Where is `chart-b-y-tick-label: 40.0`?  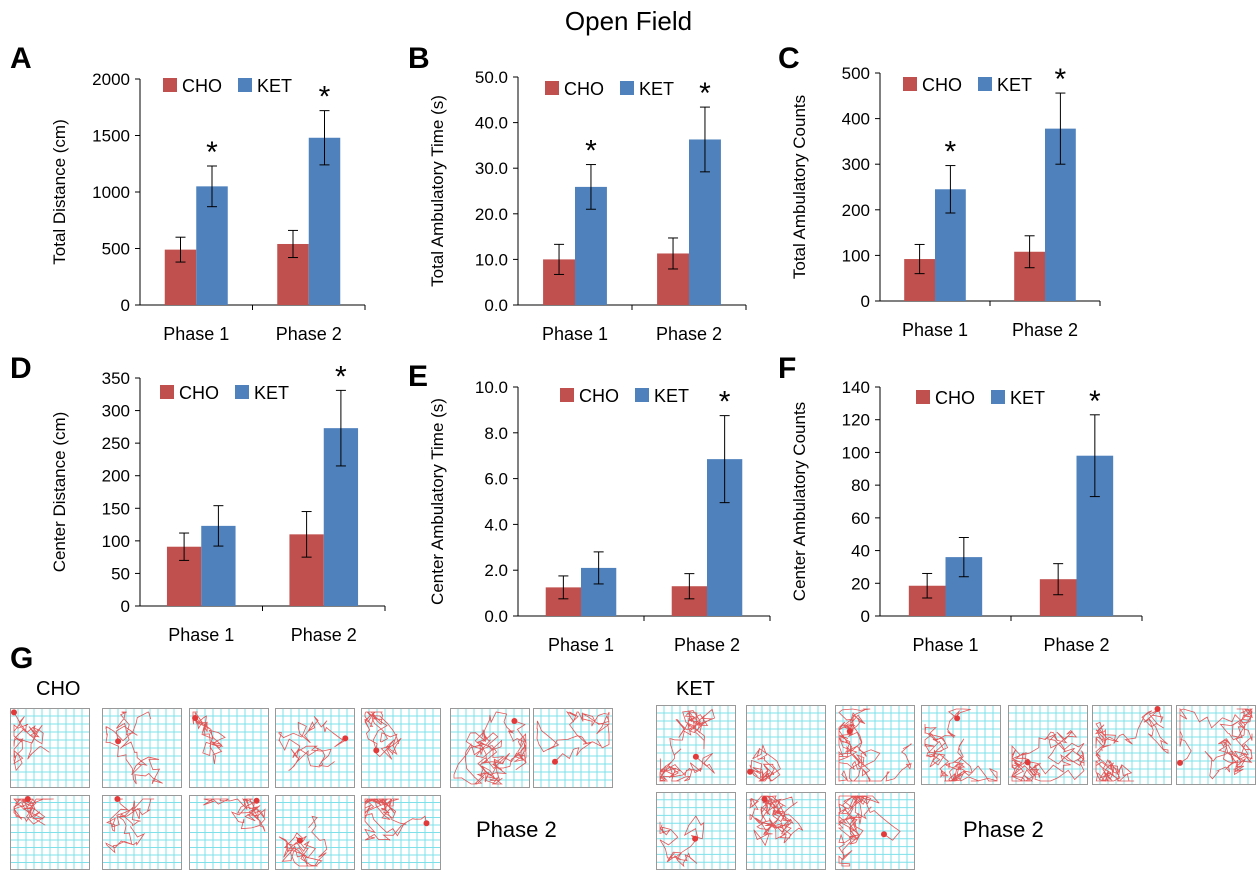 chart-b-y-tick-label: 40.0 is located at coordinates (491, 123).